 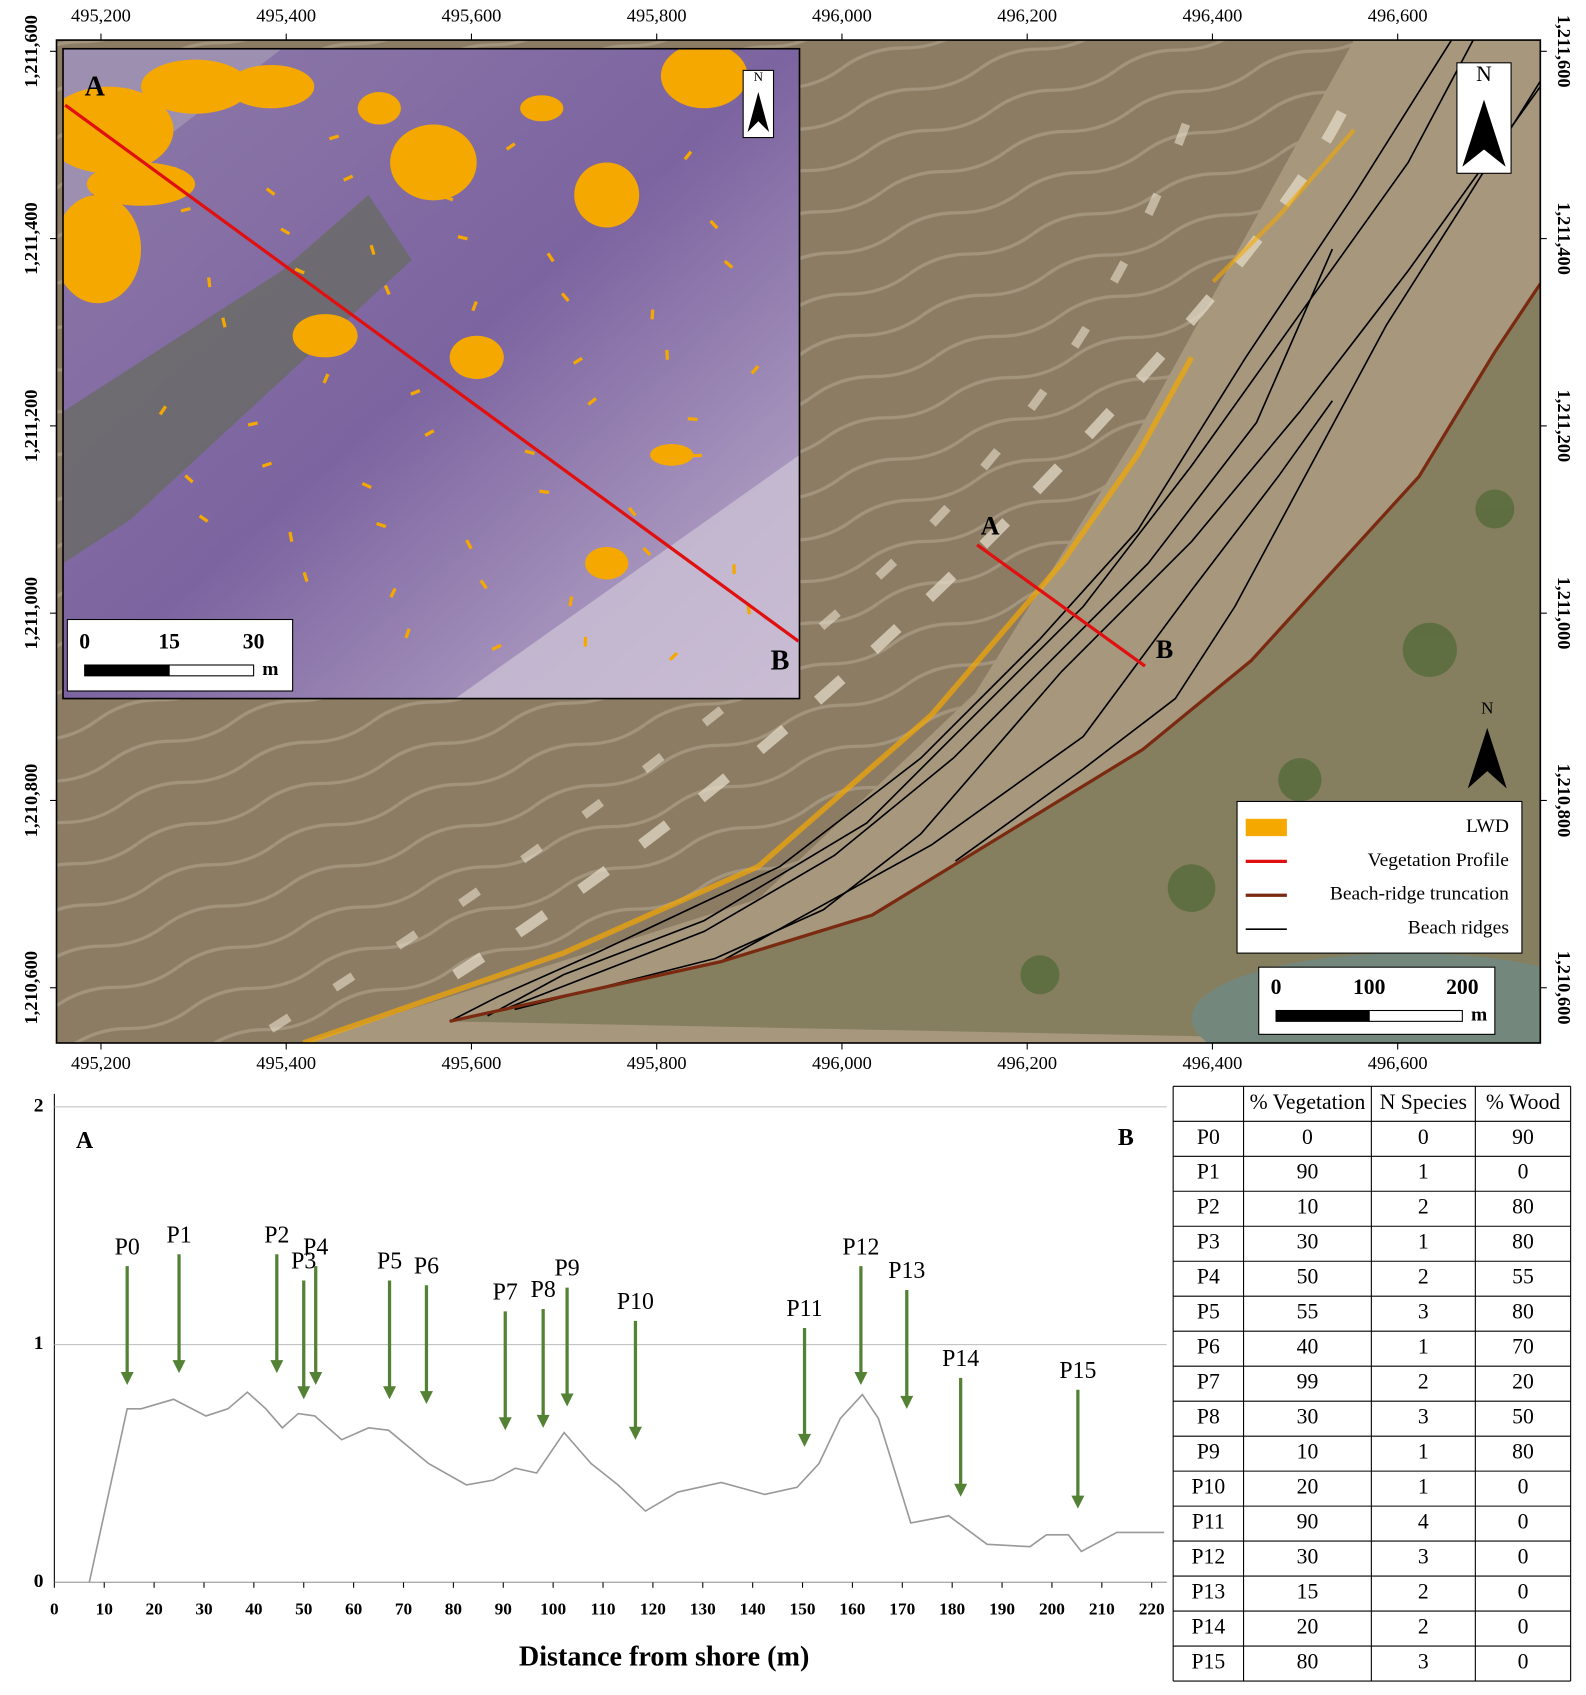 I want to click on y-tick-label: 1,211,600, so click(x=1564, y=51).